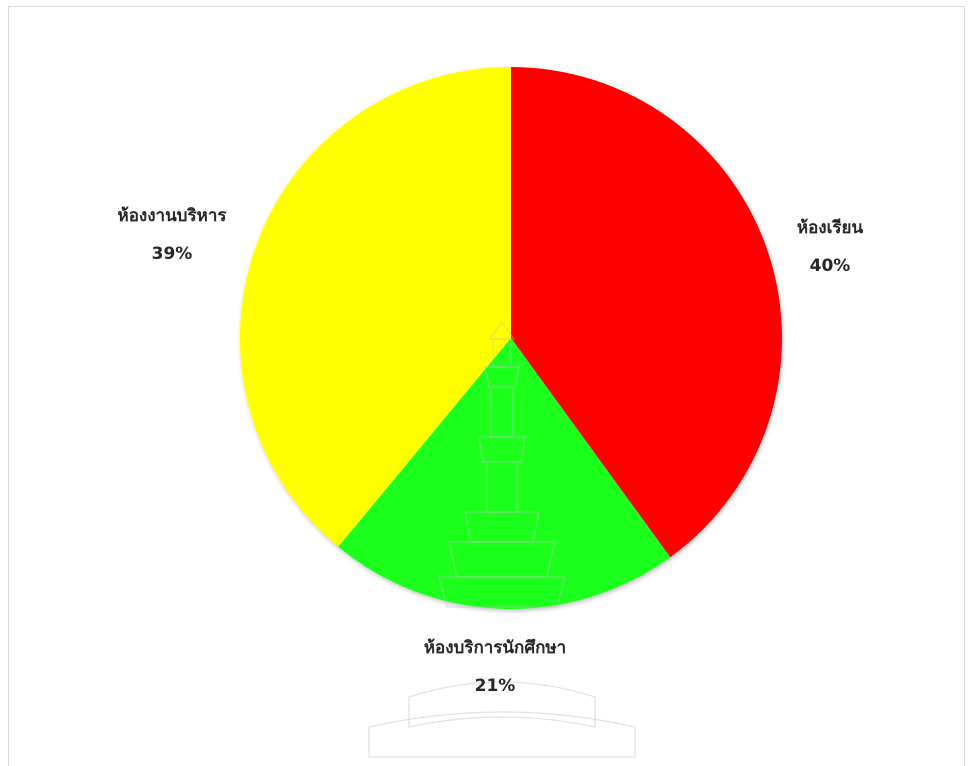 This screenshot has height=766, width=973. What do you see at coordinates (173, 216) in the screenshot?
I see `slice-label-admin-office: ห้องงานบริหาร` at bounding box center [173, 216].